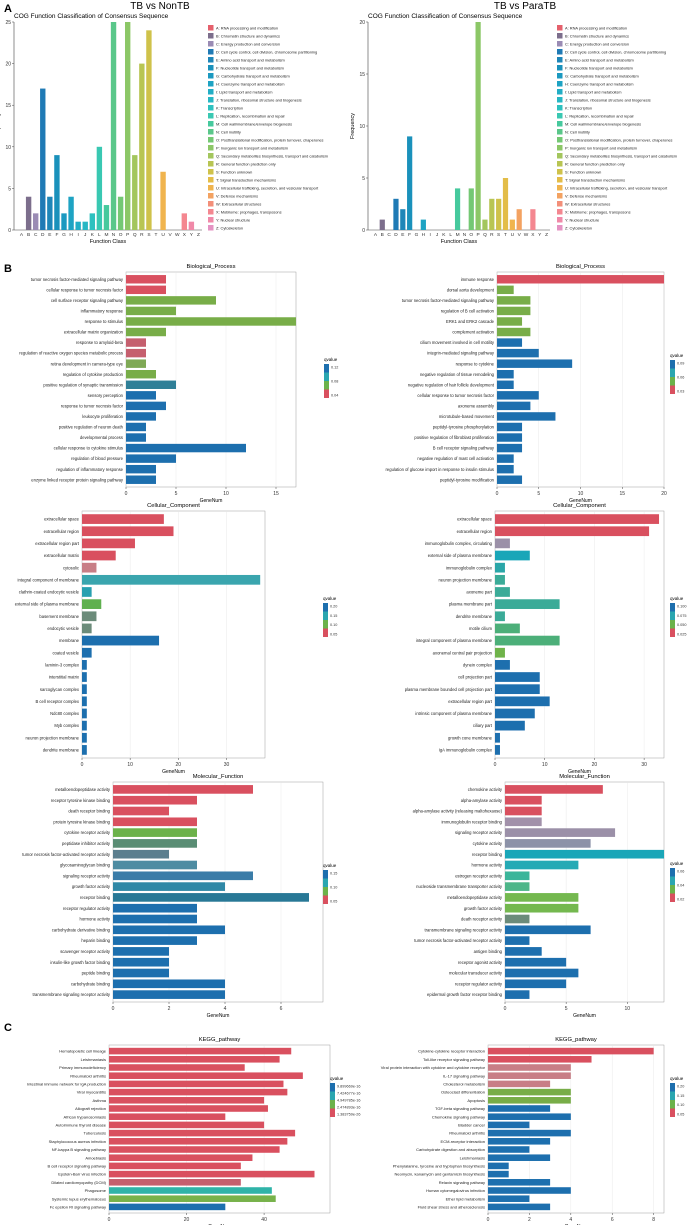 The image size is (693, 1225). Describe the element at coordinates (362, 23) in the screenshot. I see `y-tick-label: 20` at that location.